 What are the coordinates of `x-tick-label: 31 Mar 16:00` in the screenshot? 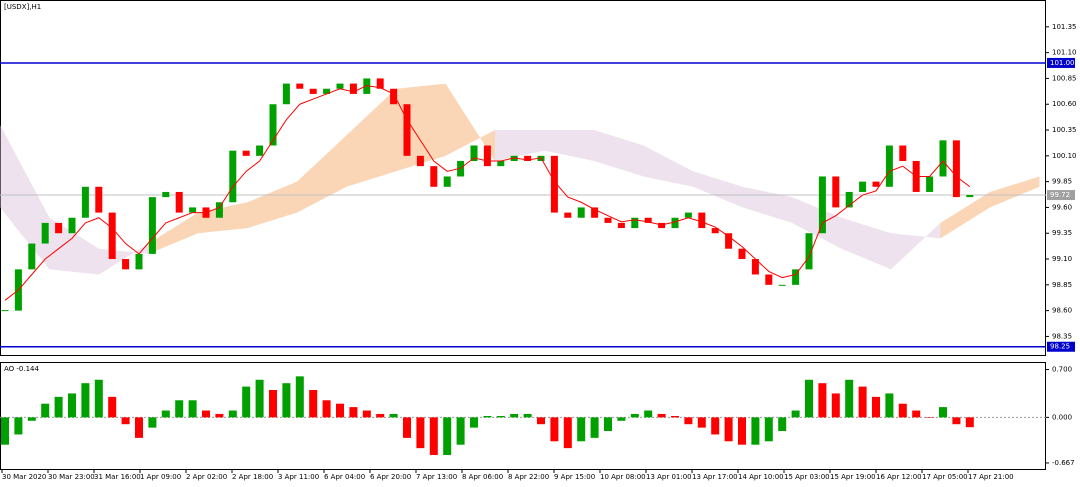 It's located at (117, 477).